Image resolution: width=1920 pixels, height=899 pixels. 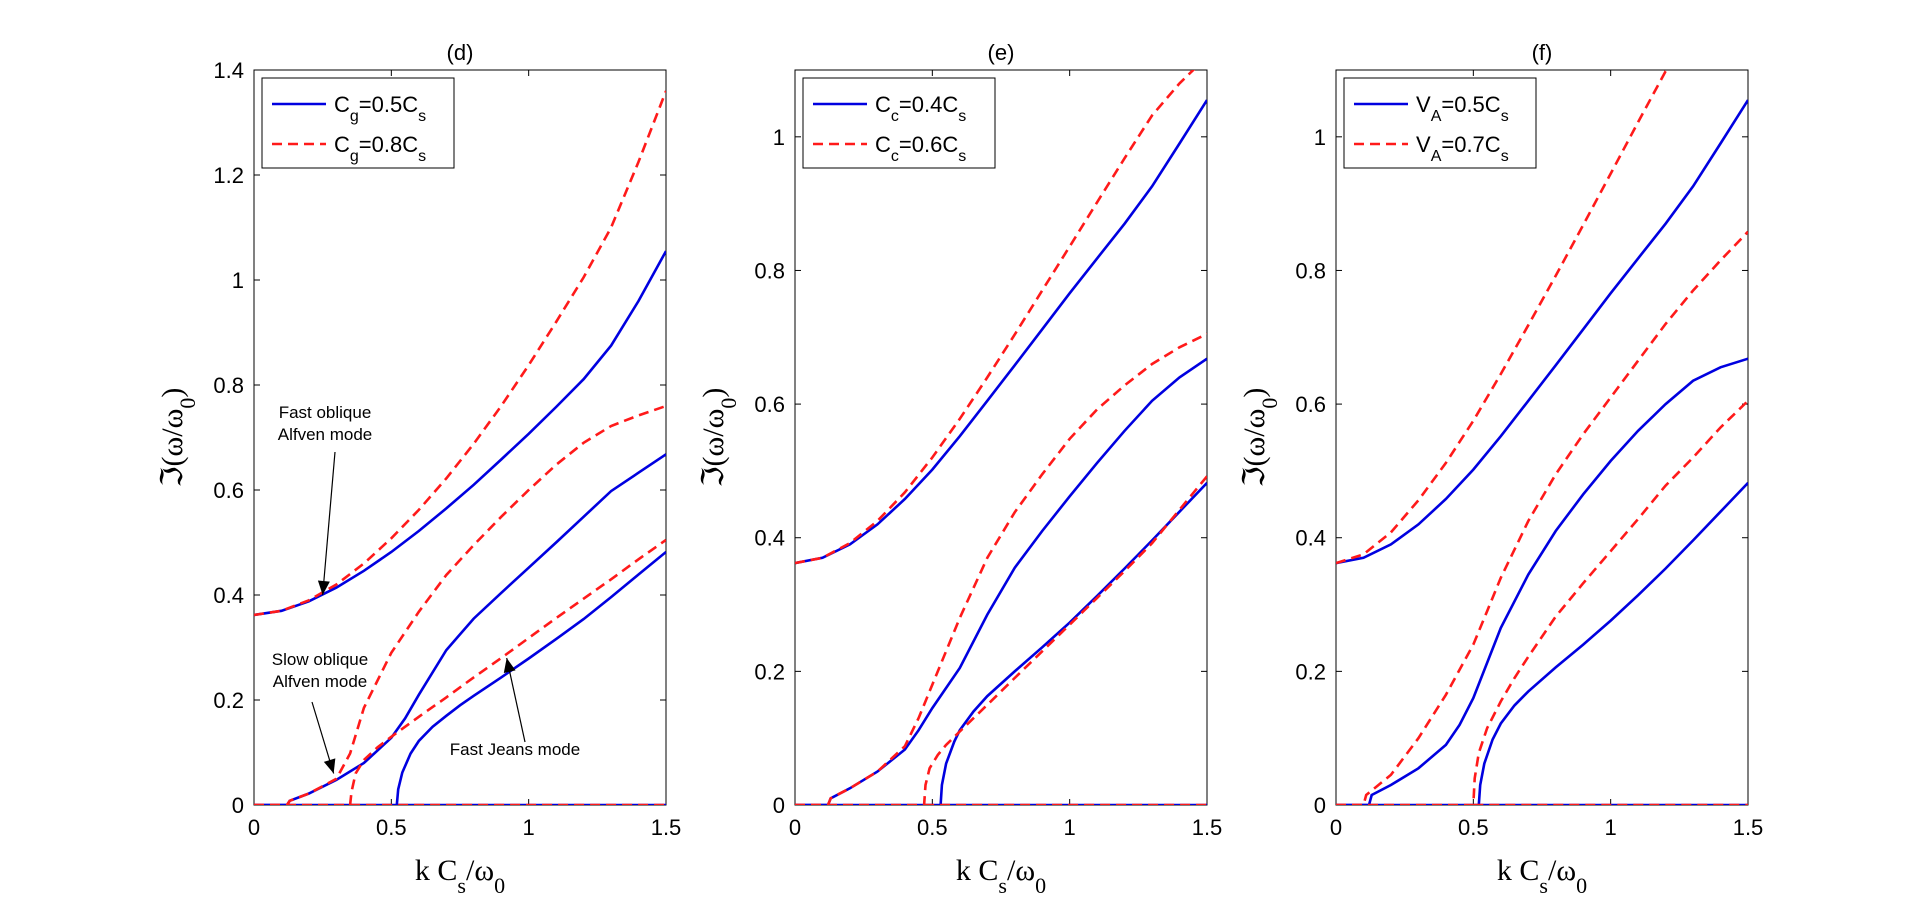 What do you see at coordinates (1462, 108) in the screenshot?
I see `legend-label: VA=0.5Cs` at bounding box center [1462, 108].